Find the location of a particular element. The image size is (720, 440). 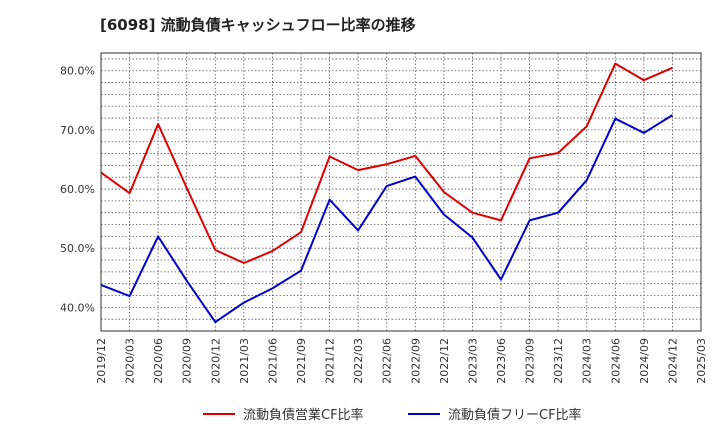

x-tick-label: 2019/12 is located at coordinates (101, 361).